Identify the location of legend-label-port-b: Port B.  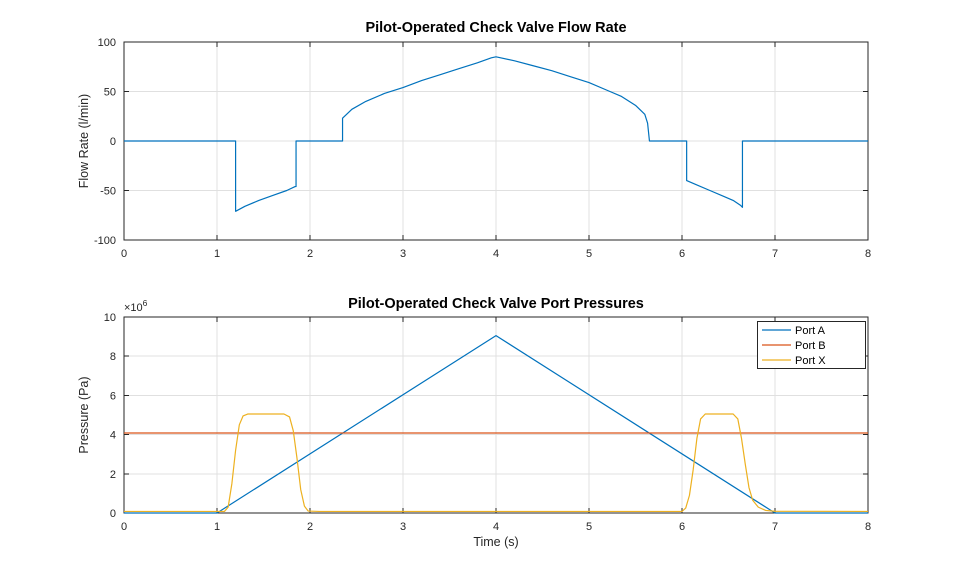
(810, 346).